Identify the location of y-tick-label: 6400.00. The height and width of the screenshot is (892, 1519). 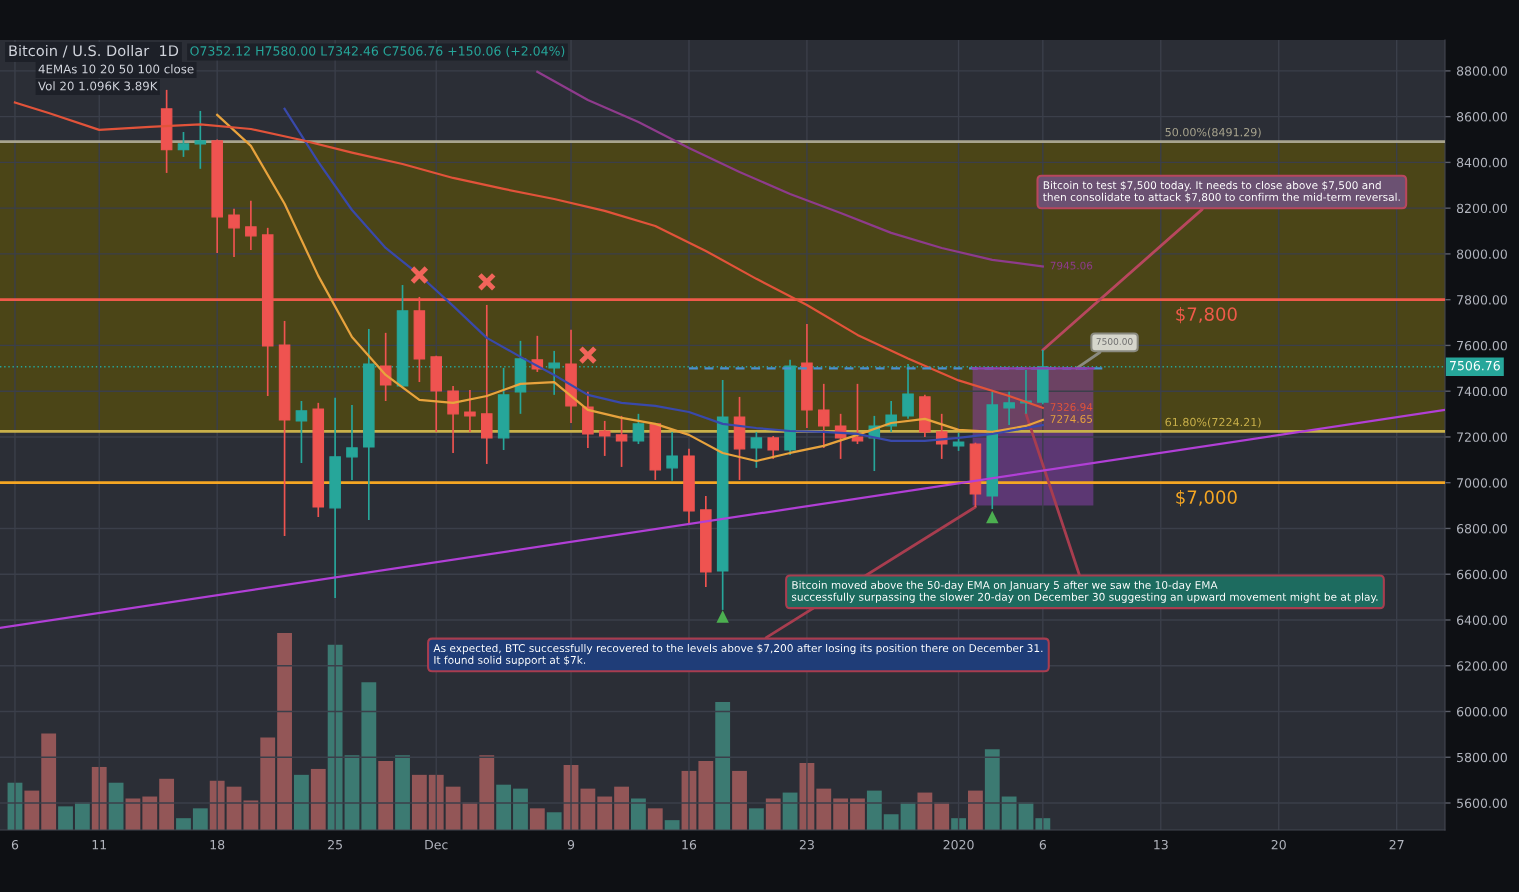
(1481, 620).